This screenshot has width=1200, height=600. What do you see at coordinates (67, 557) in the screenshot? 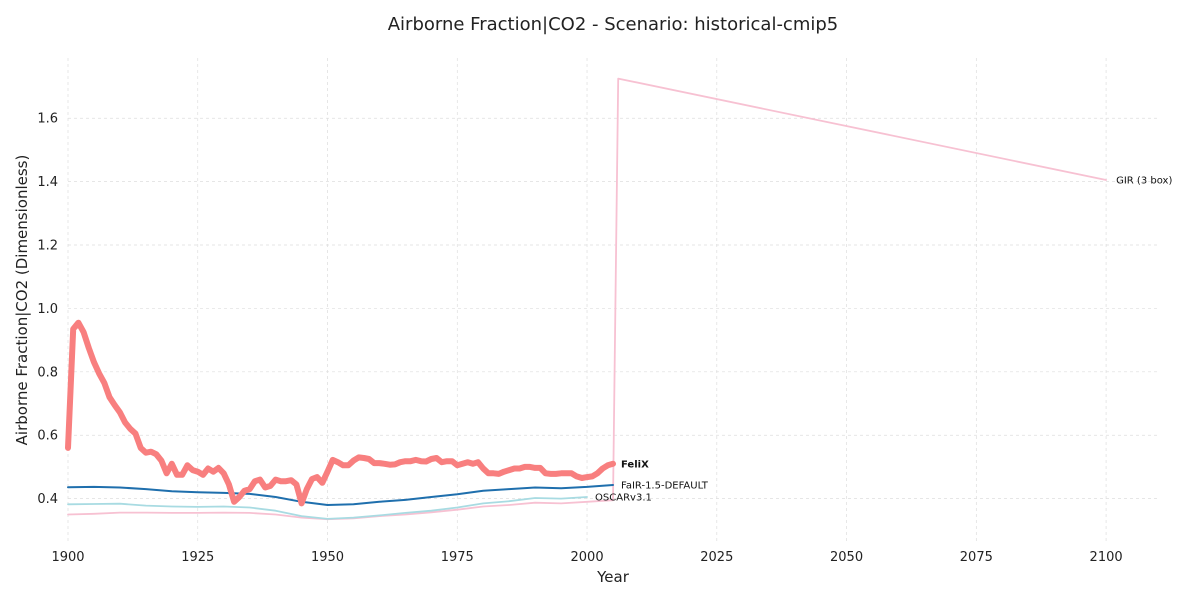
I see `x-tick-label: 1900` at bounding box center [67, 557].